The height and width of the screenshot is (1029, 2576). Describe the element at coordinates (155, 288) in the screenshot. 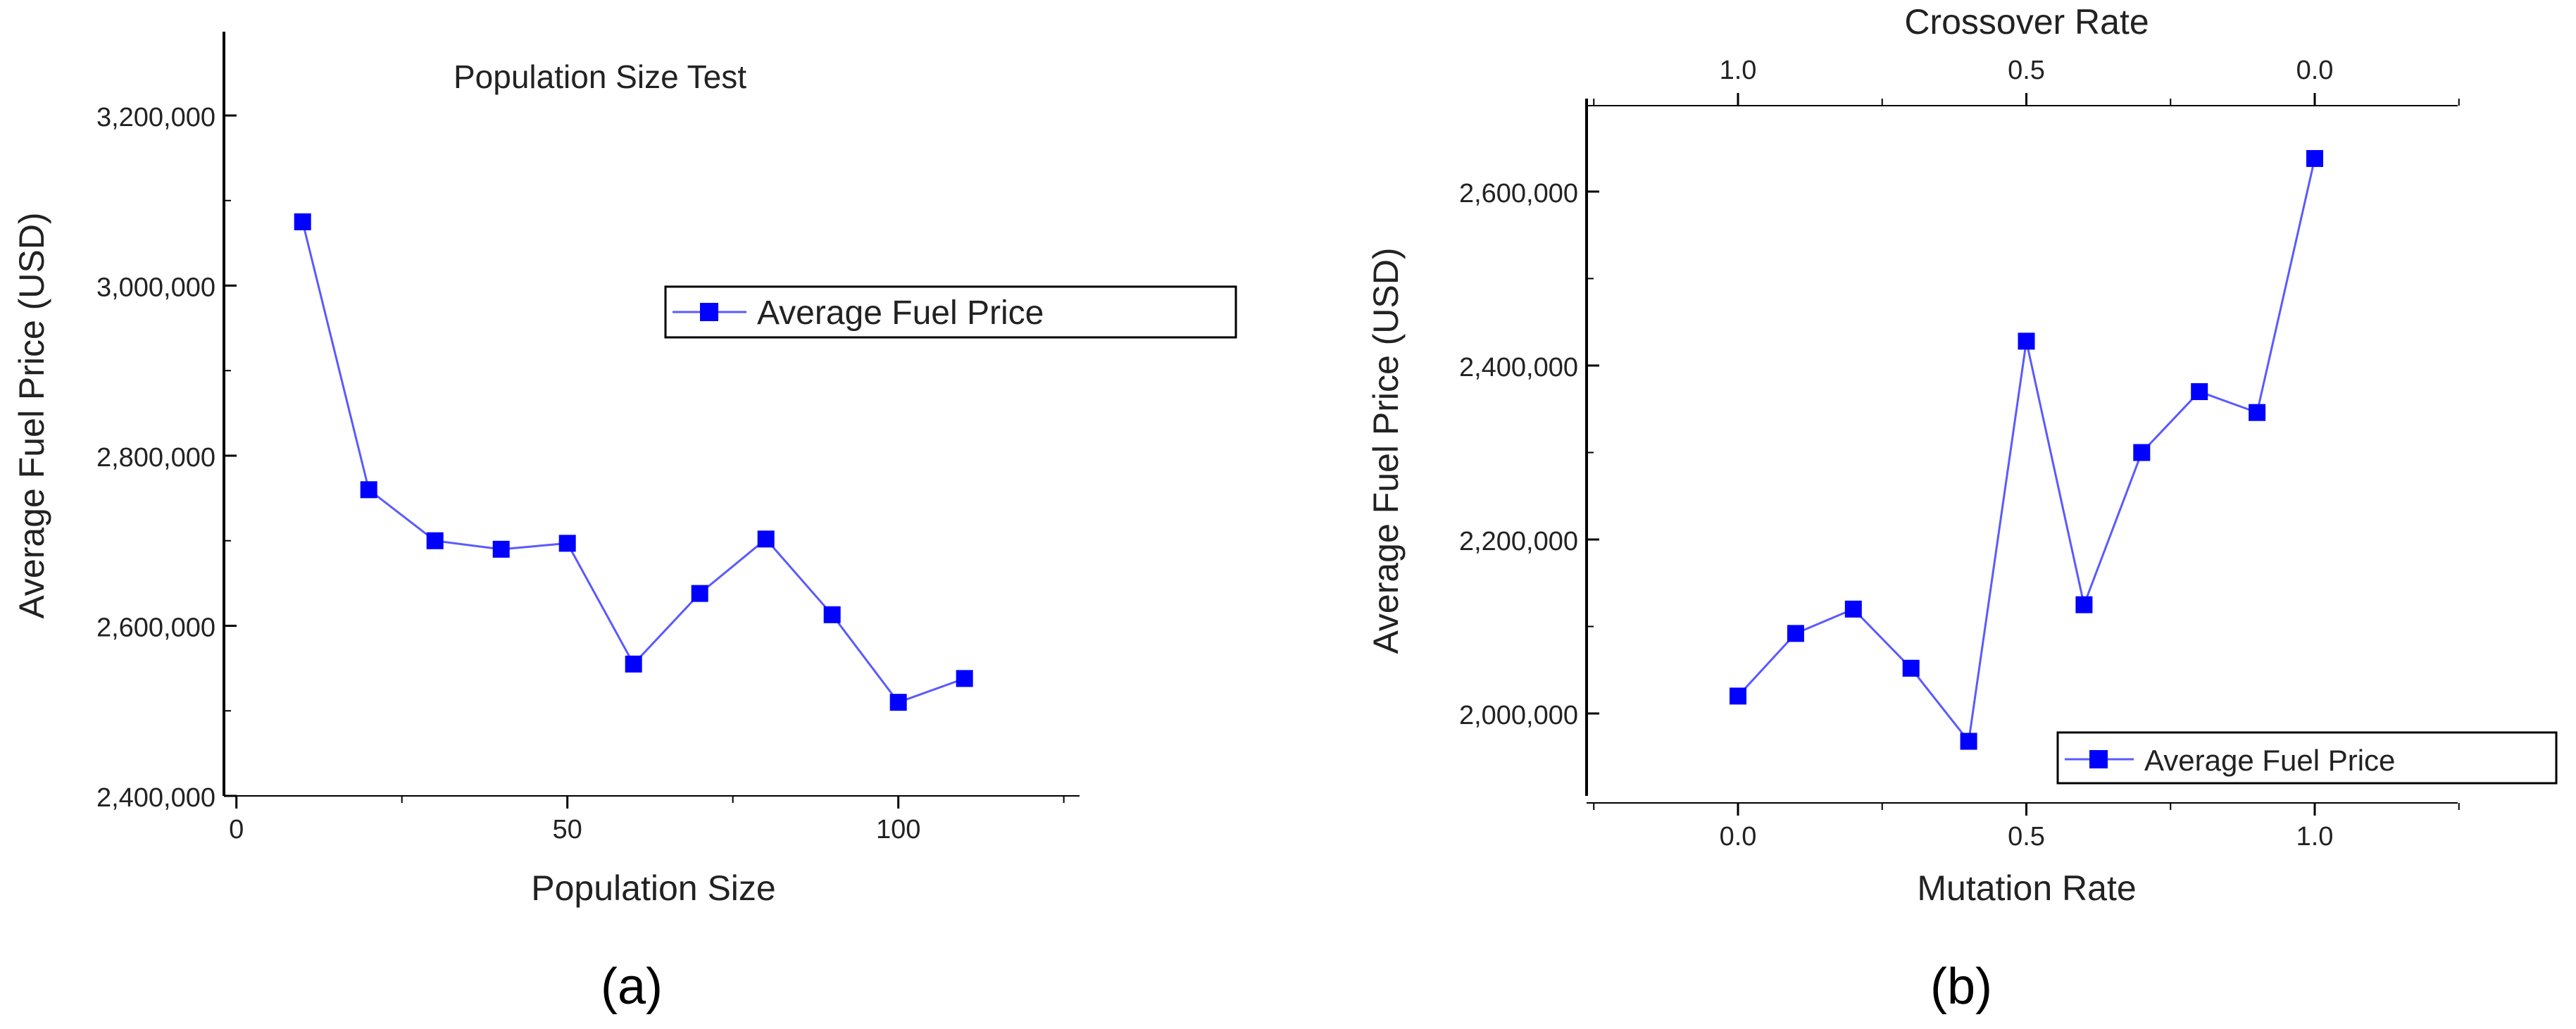

I see `chart-a-y-tick-label: 3,000,000` at that location.